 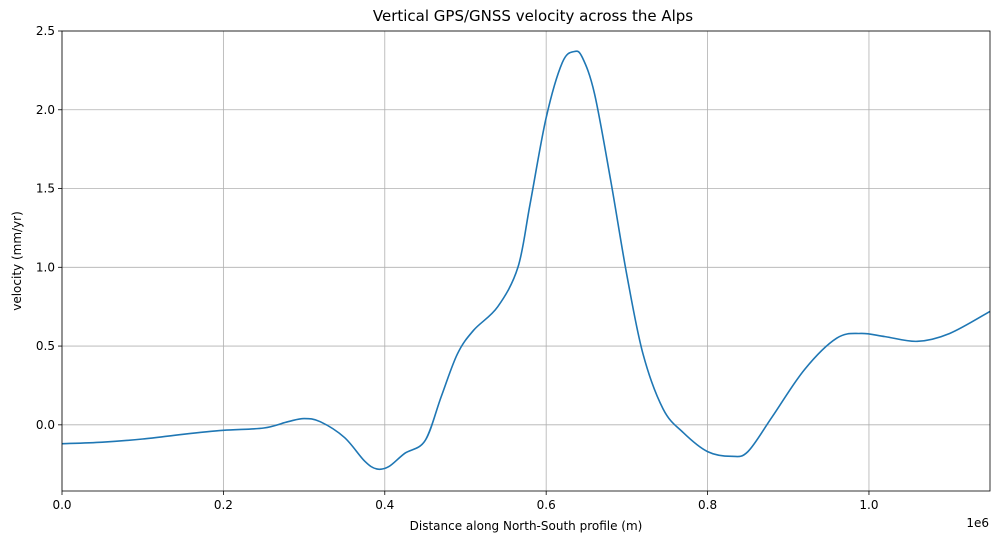 I want to click on y-tick-label: 1.5, so click(x=45, y=189).